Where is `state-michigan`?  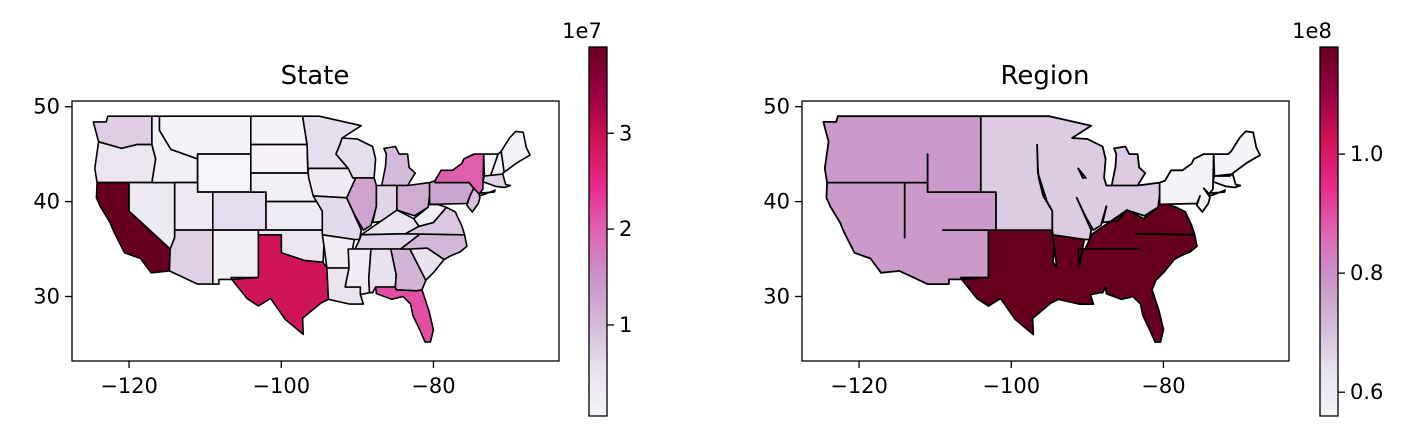
state-michigan is located at coordinates (398, 166).